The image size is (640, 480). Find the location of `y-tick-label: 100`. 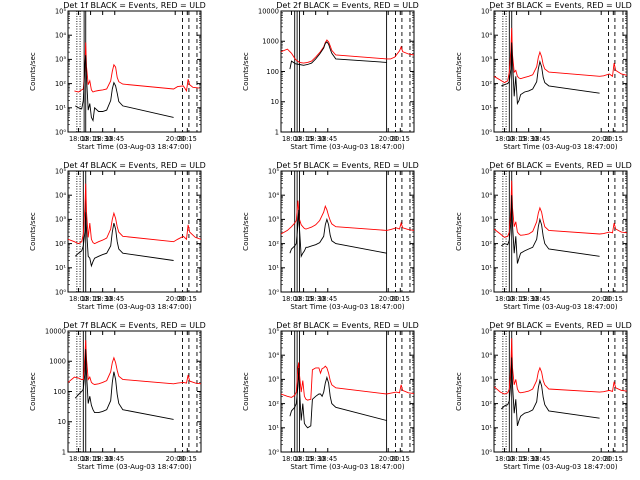

y-tick-label: 100 is located at coordinates (272, 72).